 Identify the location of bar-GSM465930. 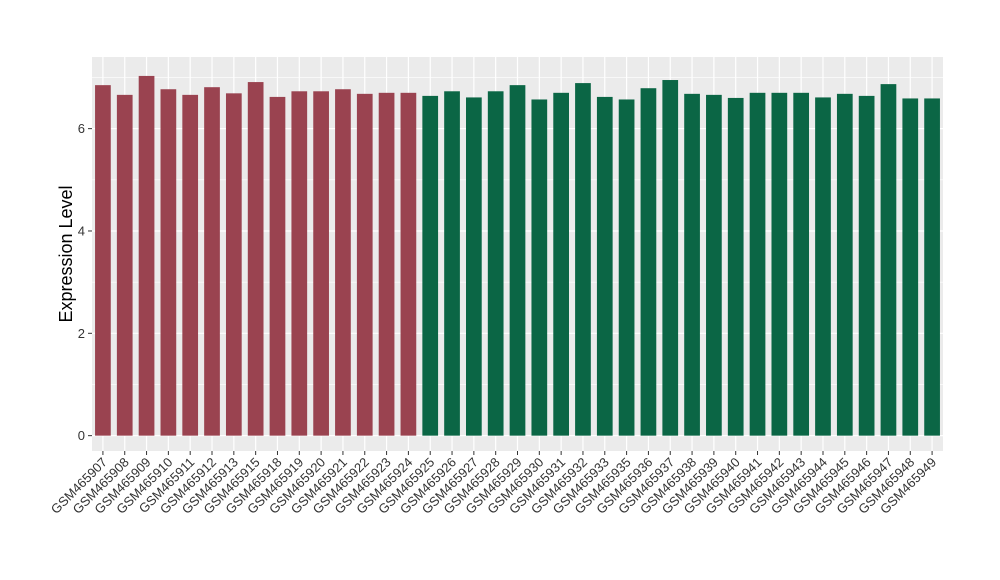
(539, 267).